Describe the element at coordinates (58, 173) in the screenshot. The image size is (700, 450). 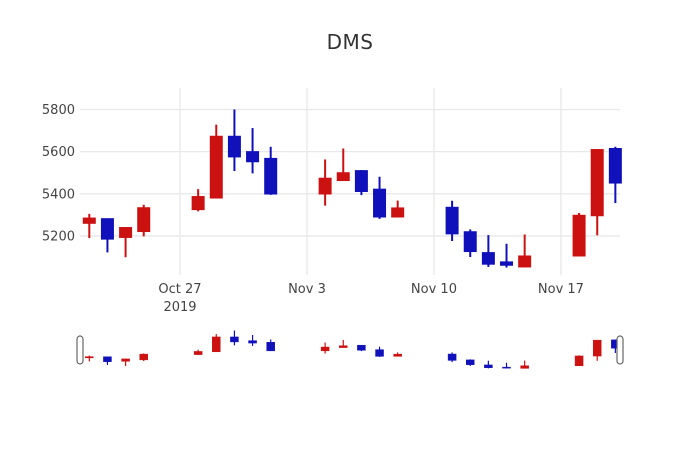
I see `y-axis: 5200 5400 5600 5800` at that location.